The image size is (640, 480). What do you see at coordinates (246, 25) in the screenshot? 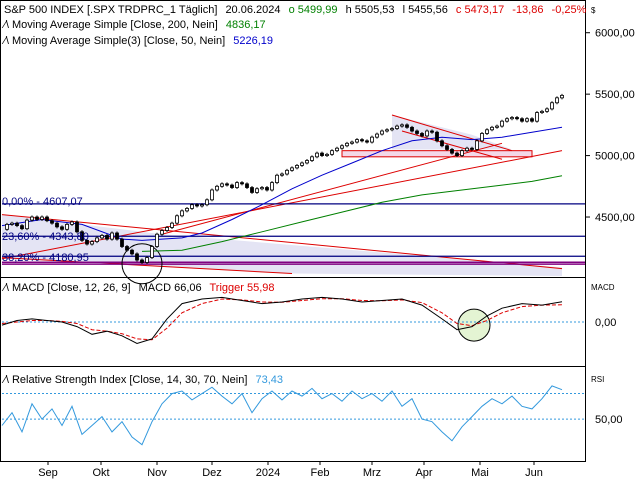
I see `ma200-value: 4836,17` at bounding box center [246, 25].